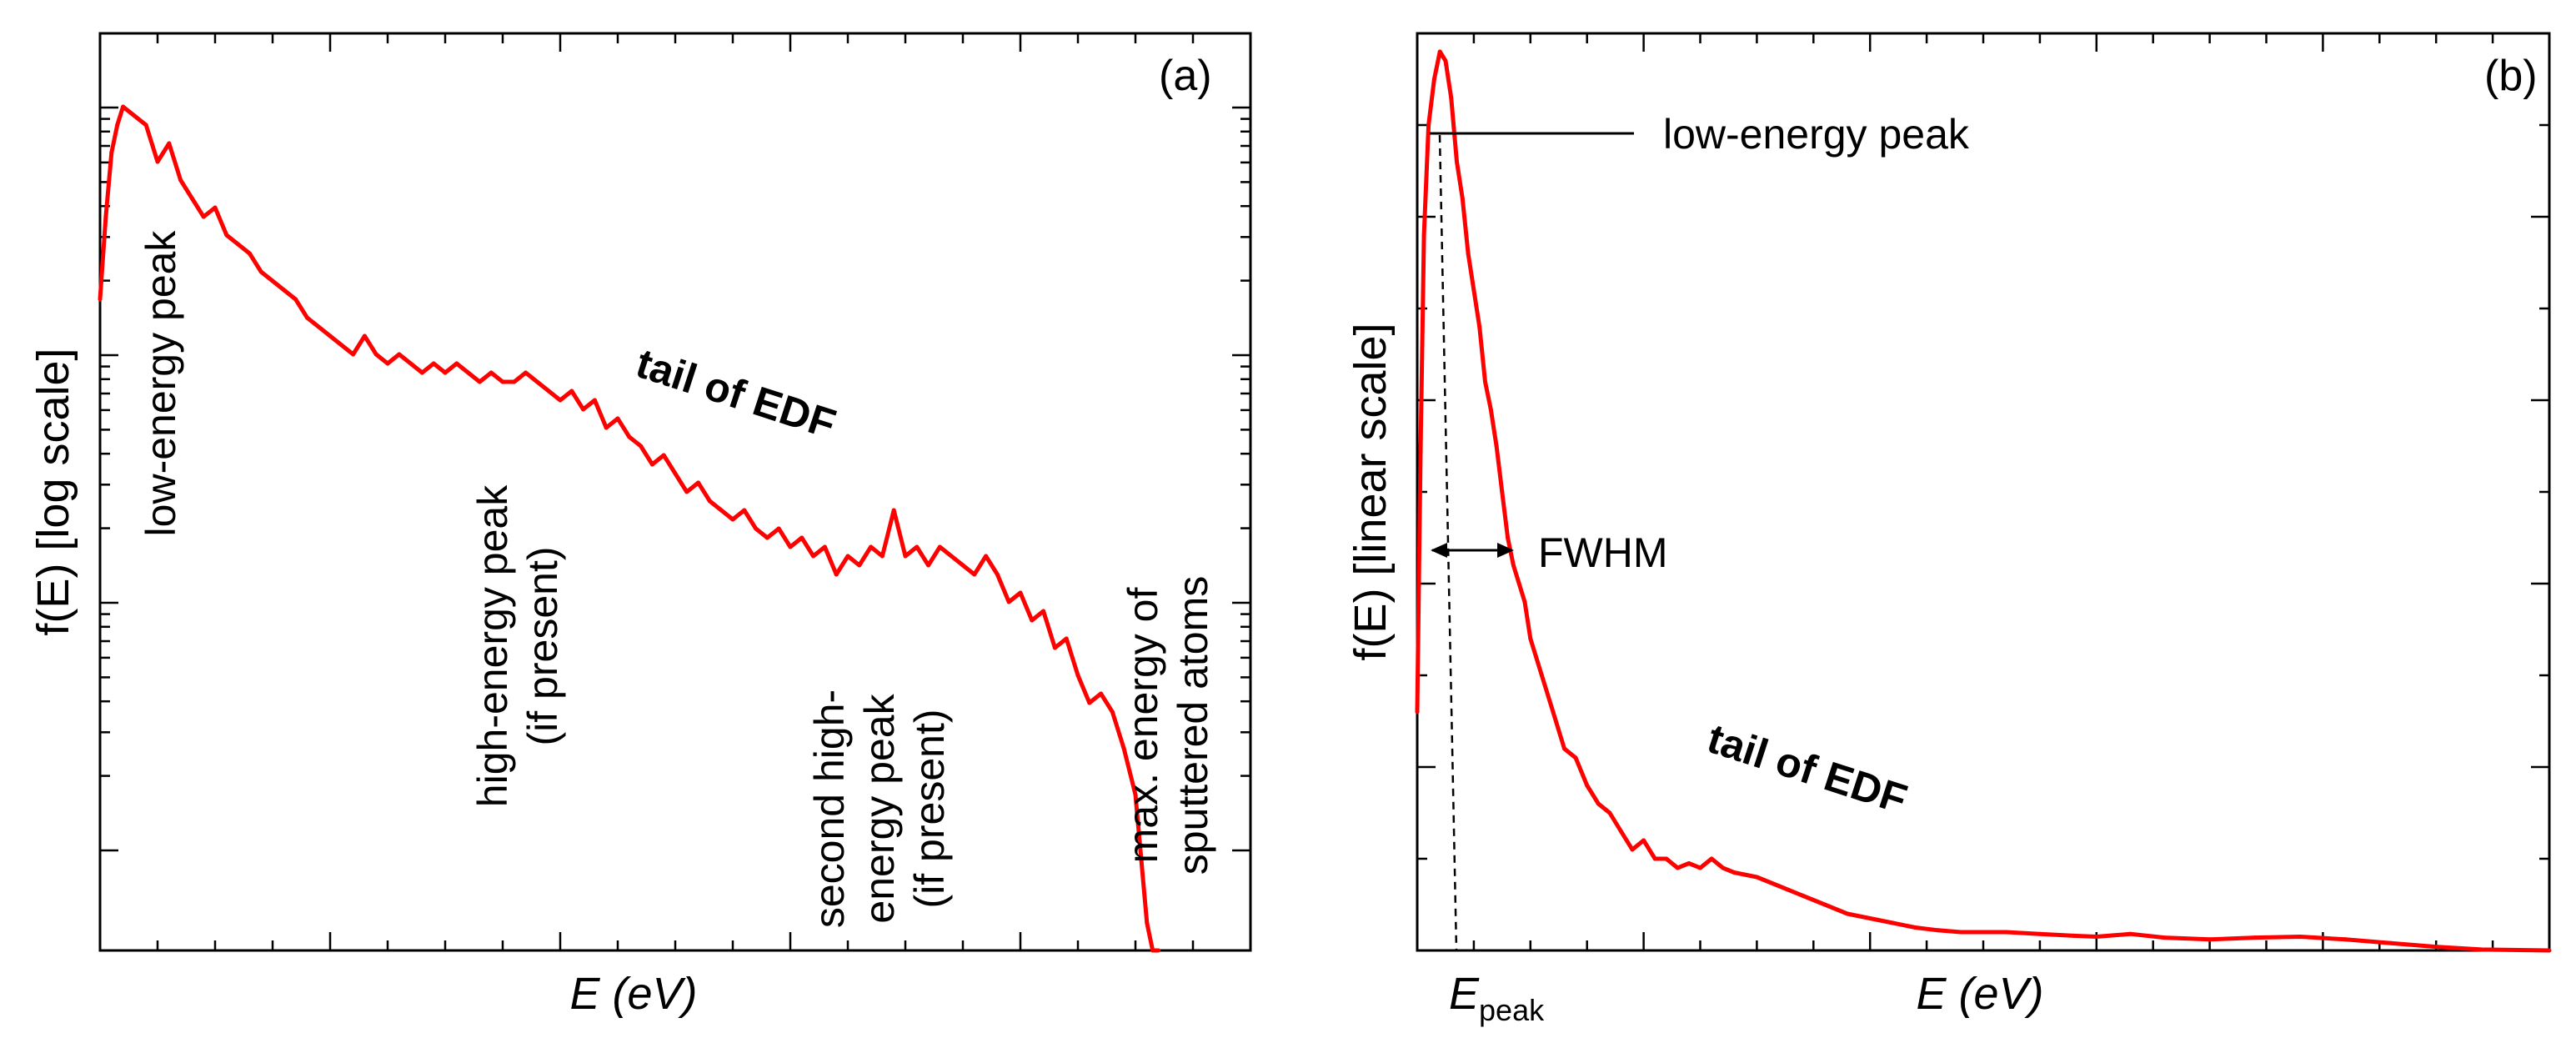  I want to click on panel-a-second-peak-label-2: energy peak, so click(879, 808).